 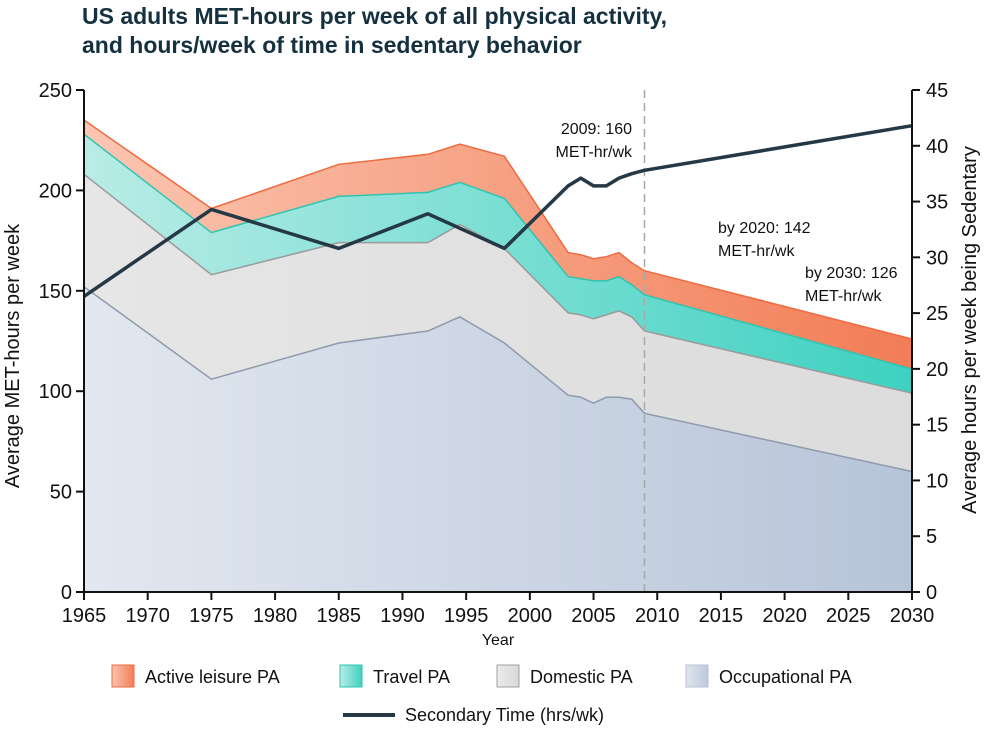 What do you see at coordinates (351, 676) in the screenshot?
I see `legend-swatch-travel` at bounding box center [351, 676].